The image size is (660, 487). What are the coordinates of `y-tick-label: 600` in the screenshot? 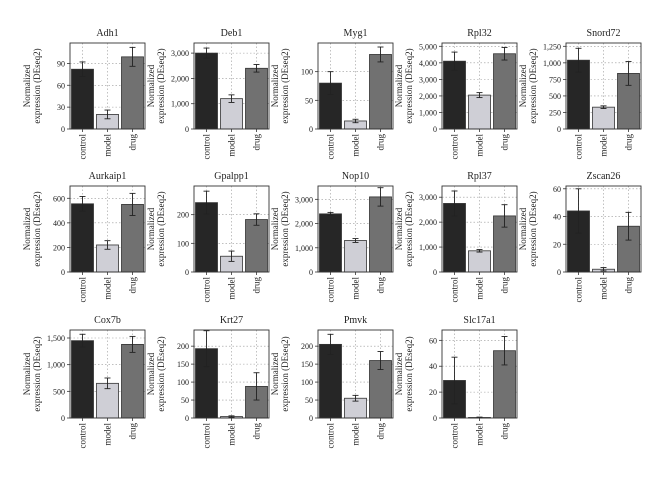 It's located at (59, 198).